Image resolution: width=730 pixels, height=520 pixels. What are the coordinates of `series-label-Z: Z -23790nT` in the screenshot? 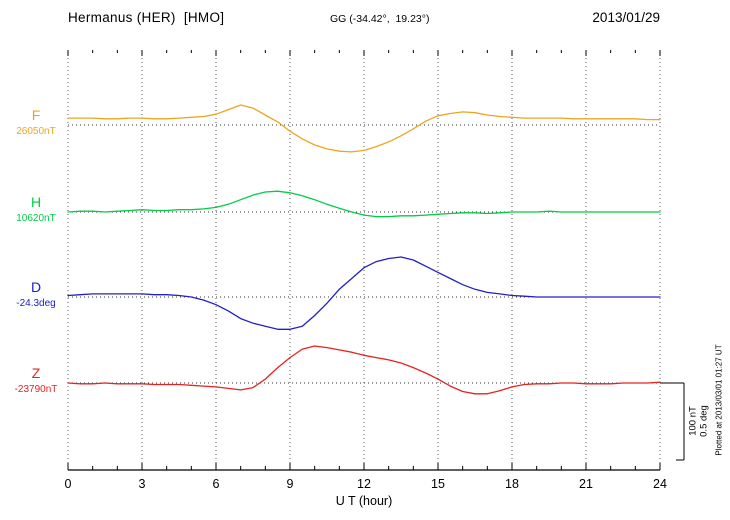 It's located at (36, 380).